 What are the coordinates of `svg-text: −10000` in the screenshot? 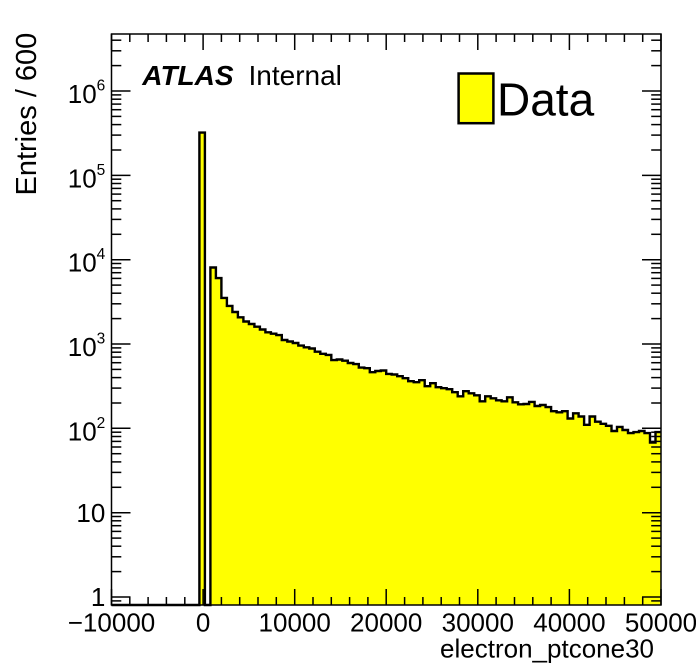 It's located at (111, 623).